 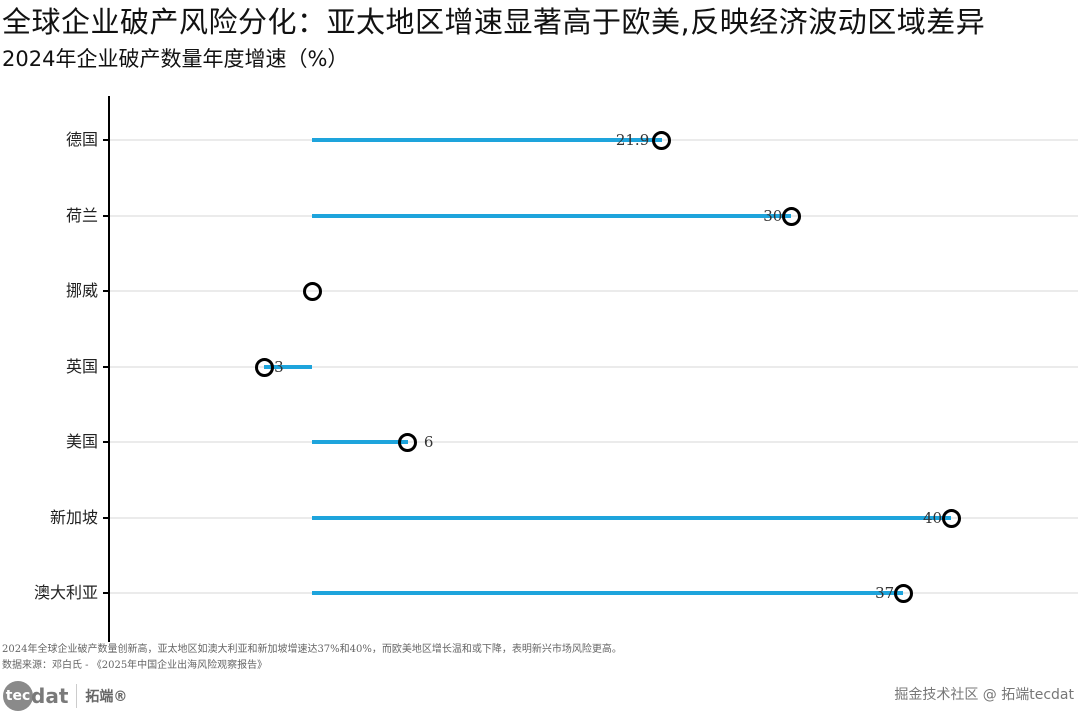 What do you see at coordinates (428, 442) in the screenshot?
I see `value-label: 6` at bounding box center [428, 442].